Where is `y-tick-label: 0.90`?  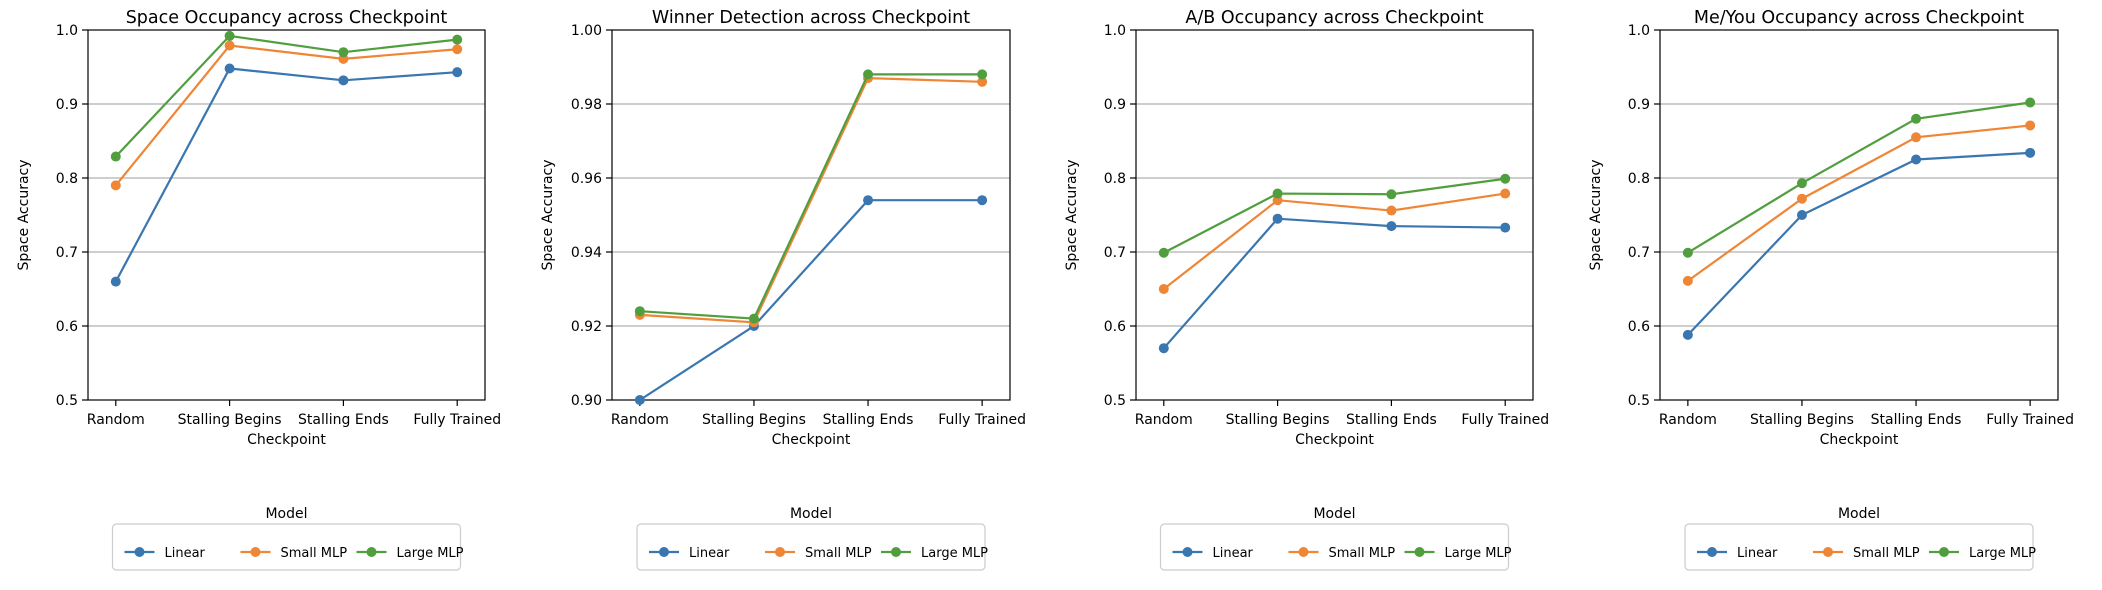 y-tick-label: 0.90 is located at coordinates (586, 401).